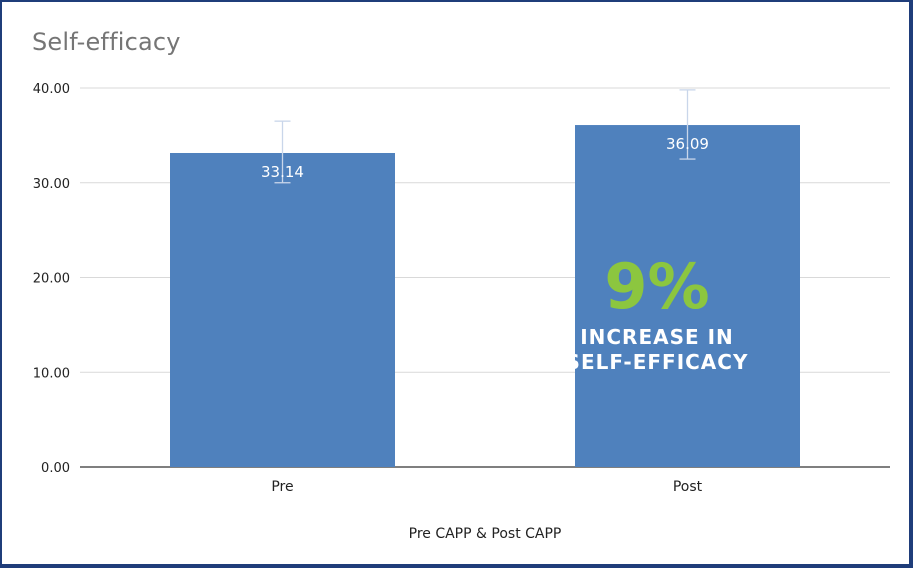  I want to click on data-labels: 33.14 36.09, so click(485, 158).